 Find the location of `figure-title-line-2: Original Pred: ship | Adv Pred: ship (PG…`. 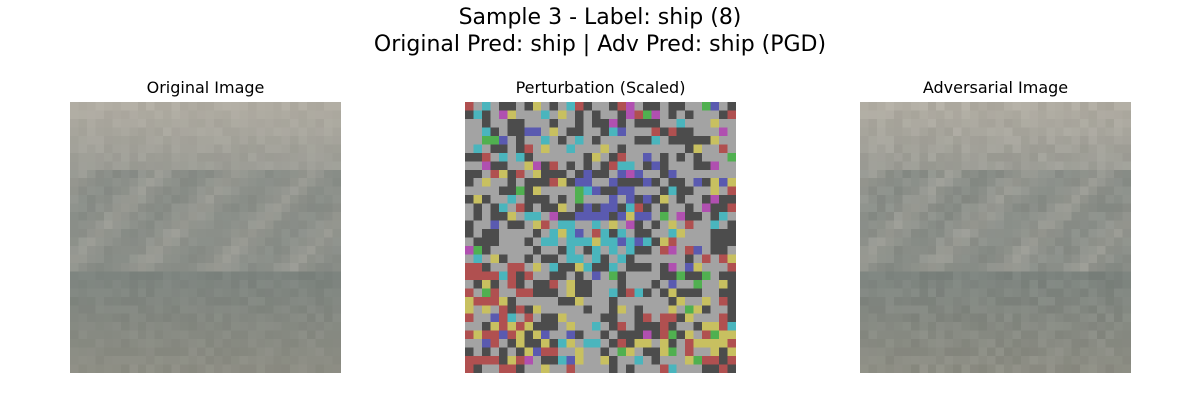

figure-title-line-2: Original Pred: ship | Adv Pred: ship (PG… is located at coordinates (600, 44).